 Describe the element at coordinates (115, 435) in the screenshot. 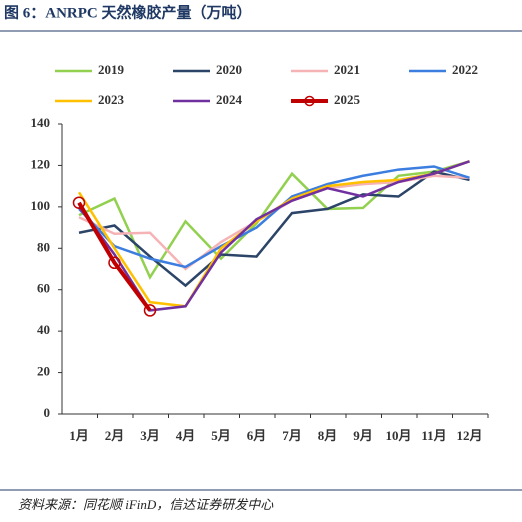

I see `x-tick-label: 2月` at that location.